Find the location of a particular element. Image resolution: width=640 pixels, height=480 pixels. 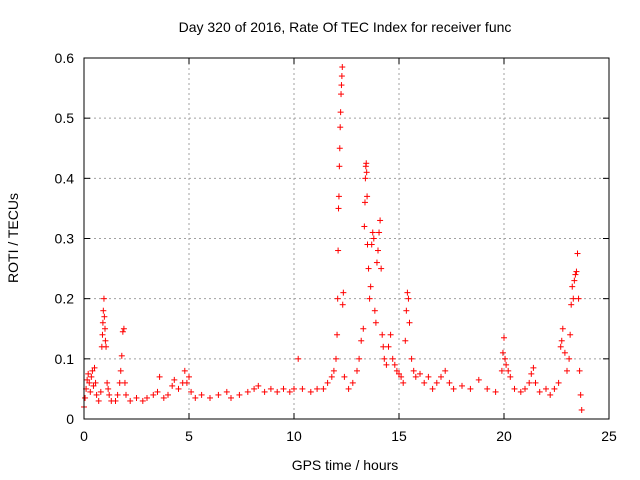

y-axis-label: ROTI / TECUs is located at coordinates (13, 238).